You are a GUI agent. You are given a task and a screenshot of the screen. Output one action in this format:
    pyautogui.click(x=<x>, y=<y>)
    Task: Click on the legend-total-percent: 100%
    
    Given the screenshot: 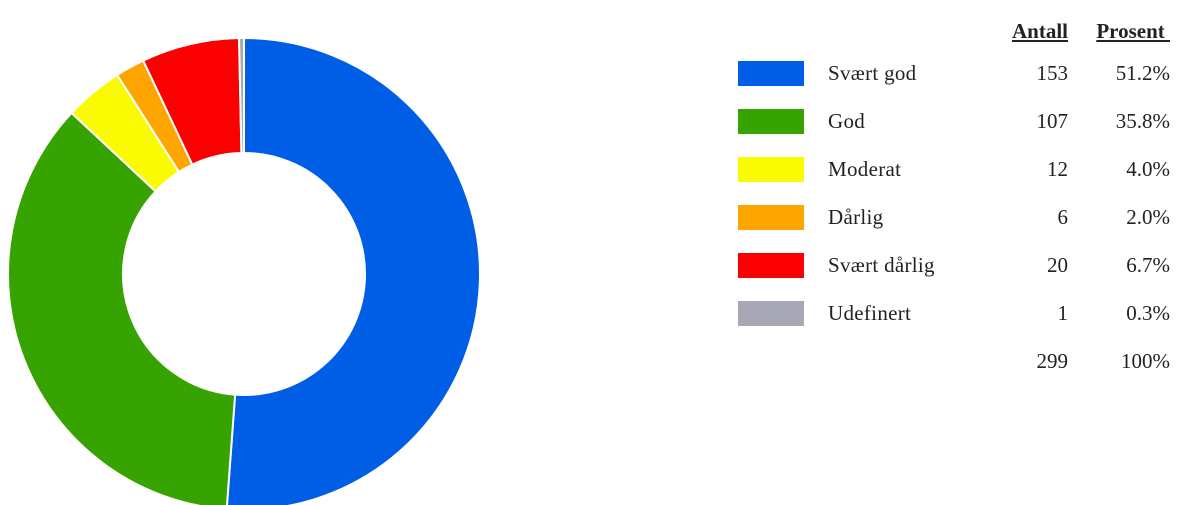 What is the action you would take?
    pyautogui.click(x=1145, y=360)
    